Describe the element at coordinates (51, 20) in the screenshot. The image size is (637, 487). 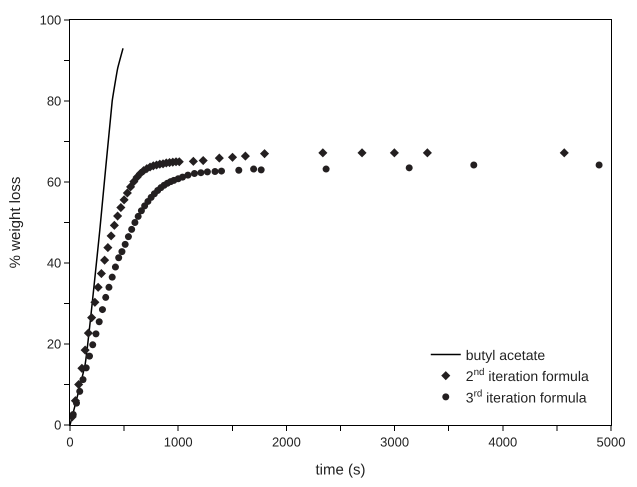
I see `y-tick-label: 100` at that location.